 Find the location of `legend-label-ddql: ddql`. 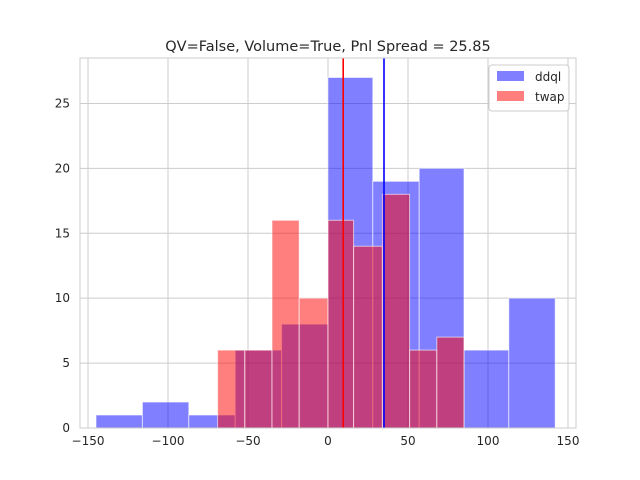

legend-label-ddql: ddql is located at coordinates (548, 77).